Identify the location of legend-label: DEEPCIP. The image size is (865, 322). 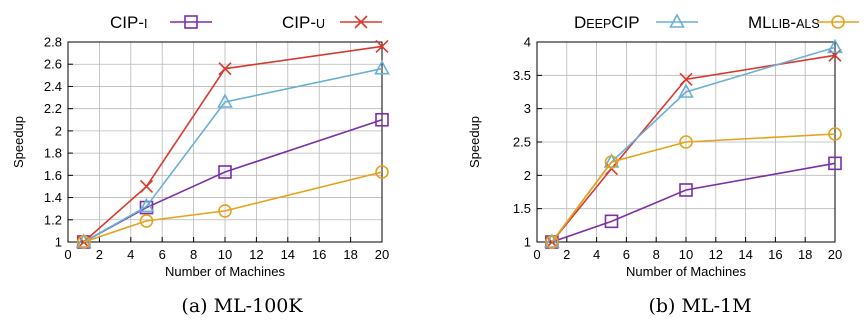
(607, 22).